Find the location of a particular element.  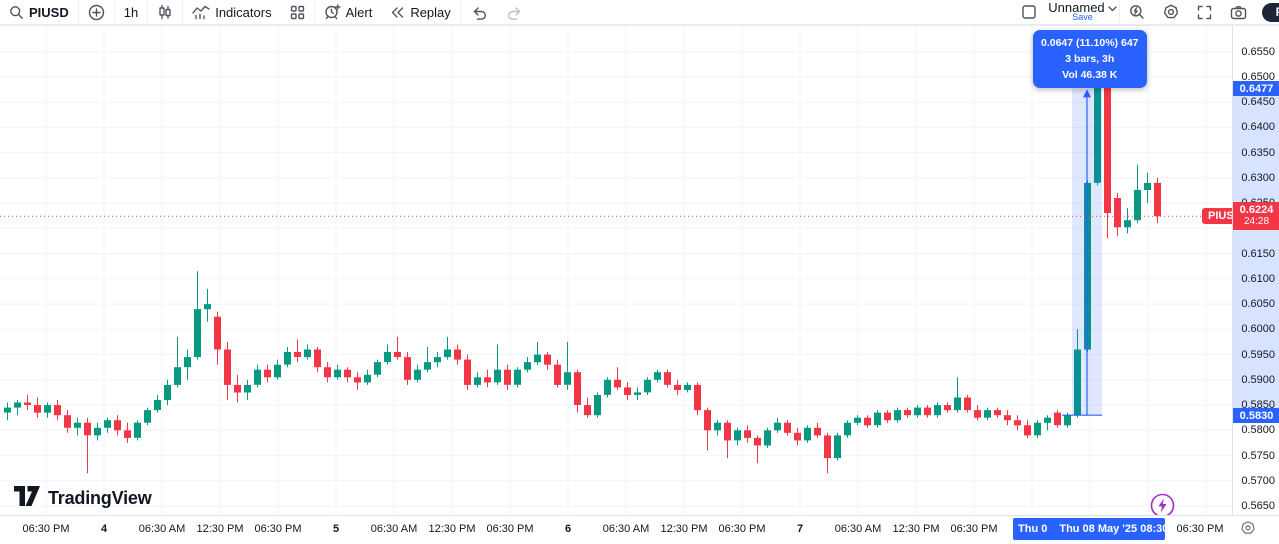

grid-layout-button is located at coordinates (297, 12).